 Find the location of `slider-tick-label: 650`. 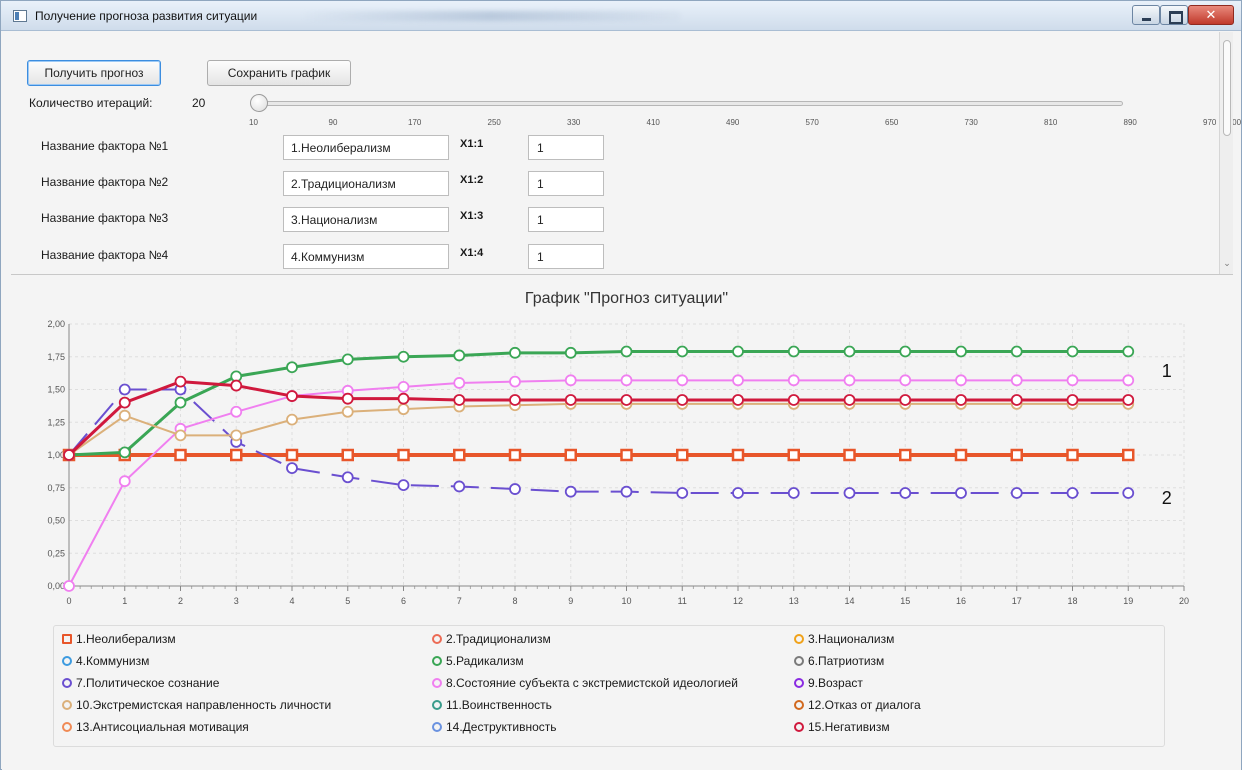

slider-tick-label: 650 is located at coordinates (892, 122).